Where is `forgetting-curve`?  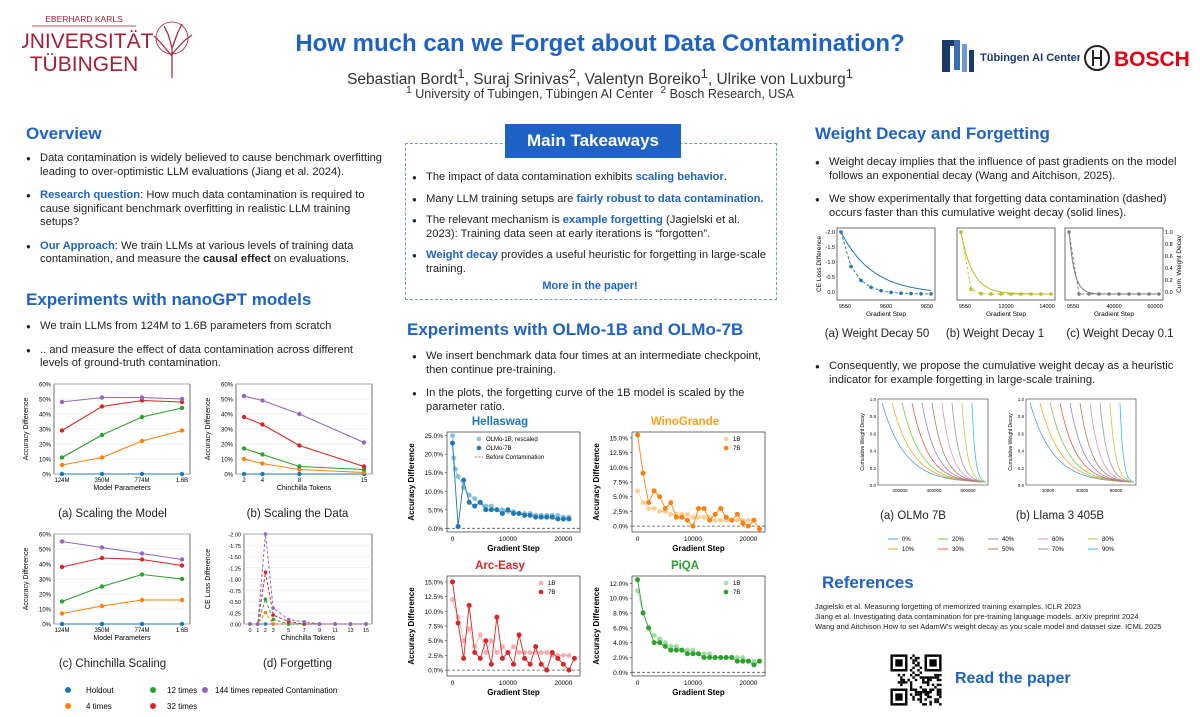 forgetting-curve is located at coordinates (1005, 263).